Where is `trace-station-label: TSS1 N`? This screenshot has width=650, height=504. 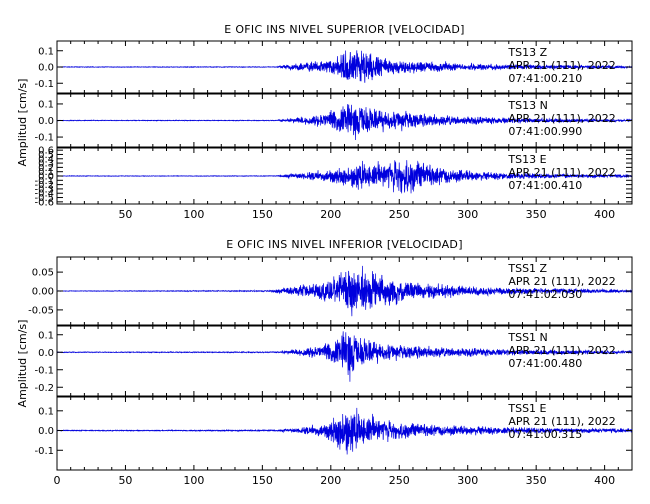
trace-station-label: TSS1 N is located at coordinates (527, 337).